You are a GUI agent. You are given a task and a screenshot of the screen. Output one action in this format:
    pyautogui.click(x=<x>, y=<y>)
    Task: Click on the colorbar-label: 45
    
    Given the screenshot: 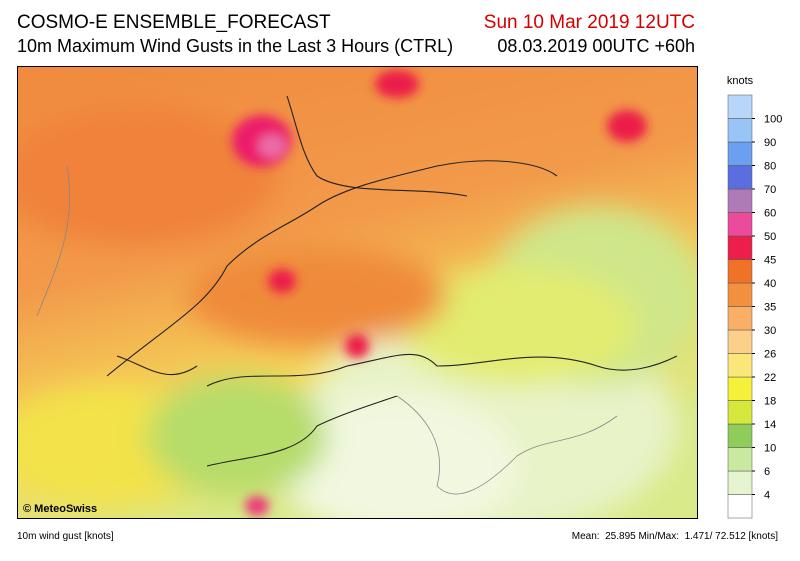 What is the action you would take?
    pyautogui.click(x=770, y=261)
    